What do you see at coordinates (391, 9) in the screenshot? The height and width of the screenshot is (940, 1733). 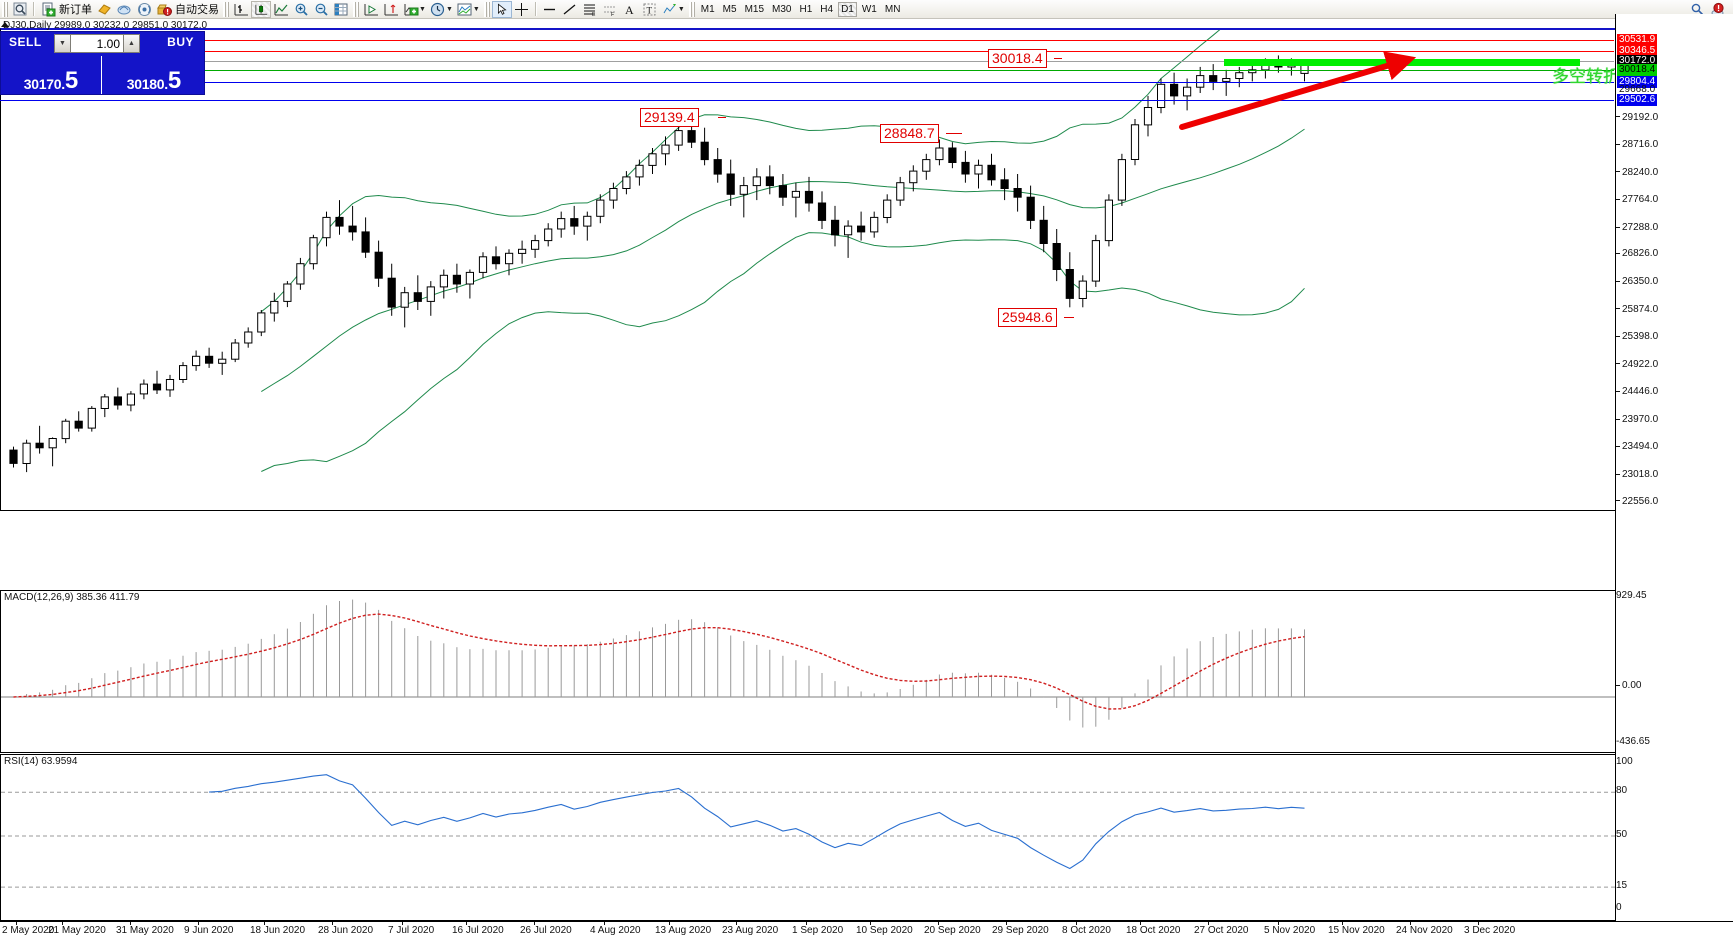 I see `chart-shift-icon` at bounding box center [391, 9].